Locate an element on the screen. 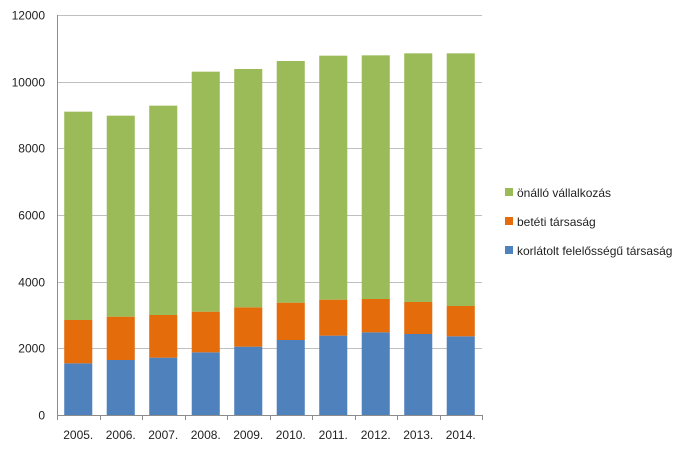 The height and width of the screenshot is (450, 696). bar-kft-2005 is located at coordinates (78, 389).